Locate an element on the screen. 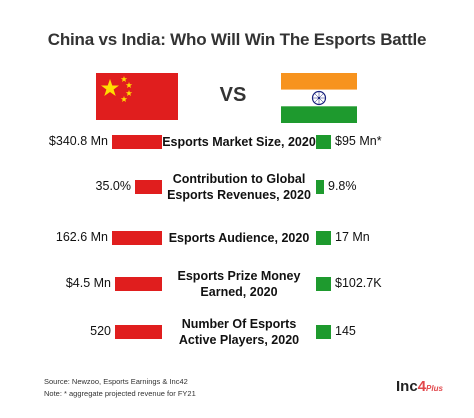 The image size is (474, 418). china-flag is located at coordinates (137, 96).